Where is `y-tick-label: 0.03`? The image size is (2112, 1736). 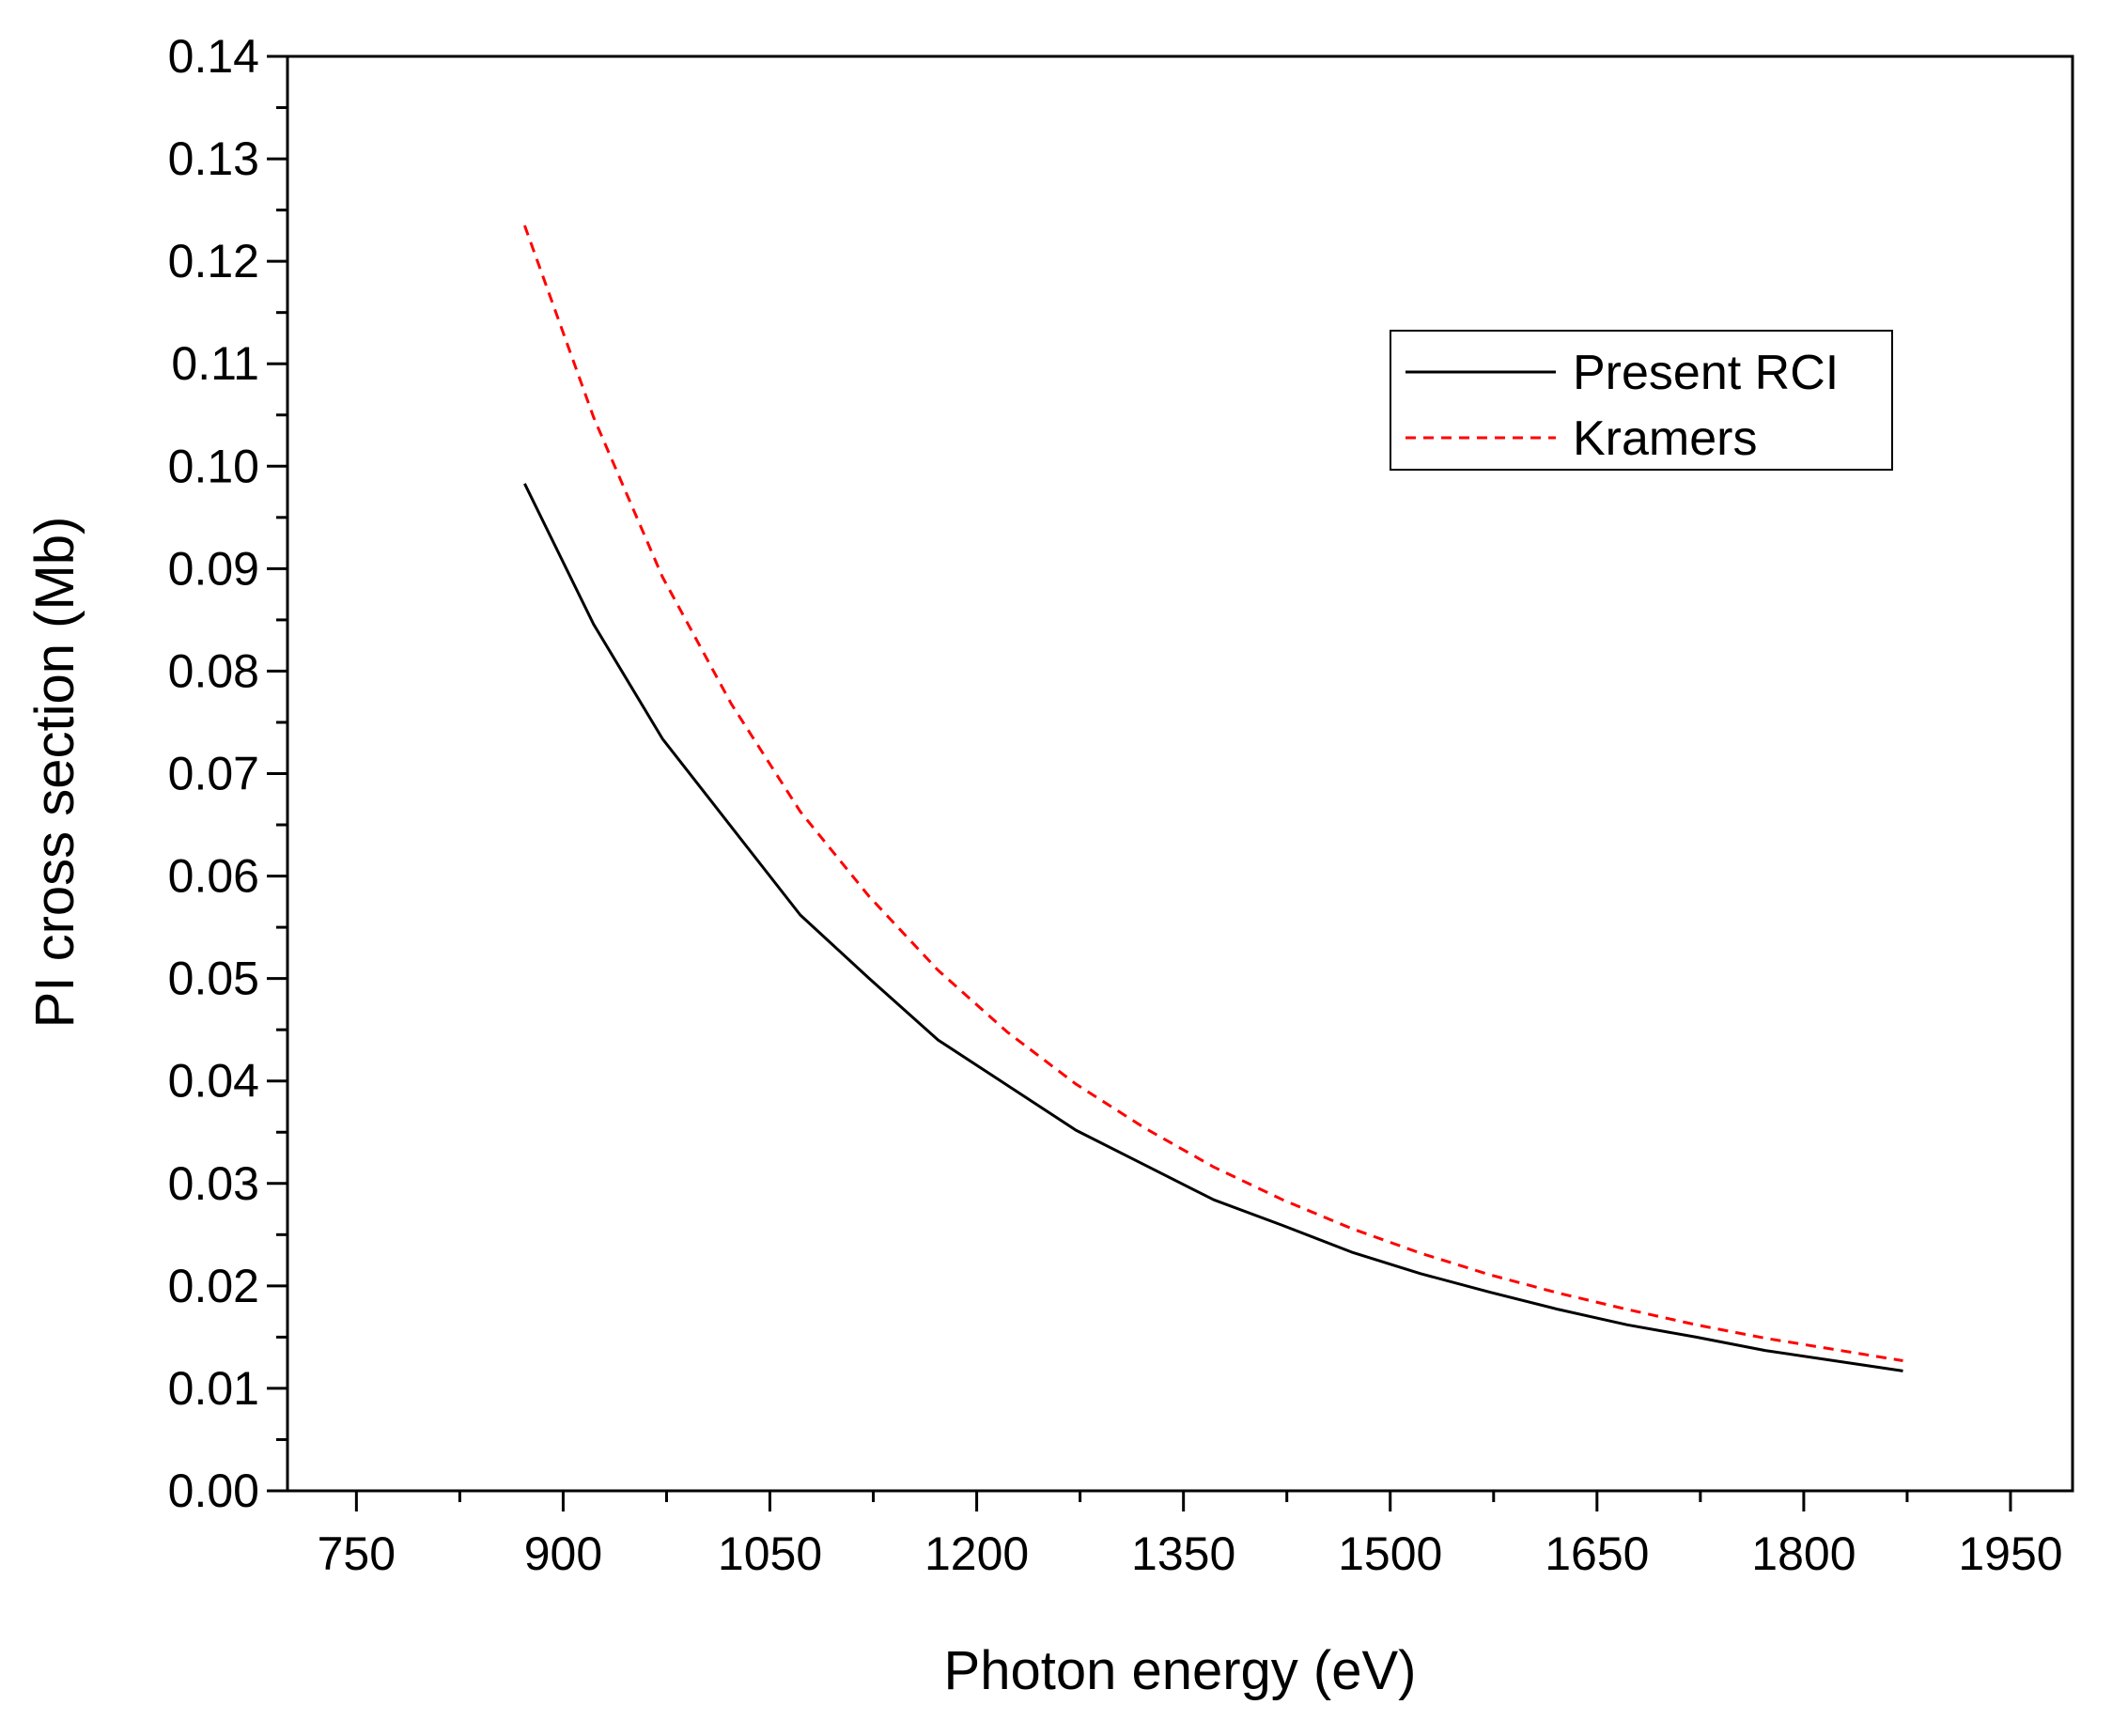 y-tick-label: 0.03 is located at coordinates (213, 1183).